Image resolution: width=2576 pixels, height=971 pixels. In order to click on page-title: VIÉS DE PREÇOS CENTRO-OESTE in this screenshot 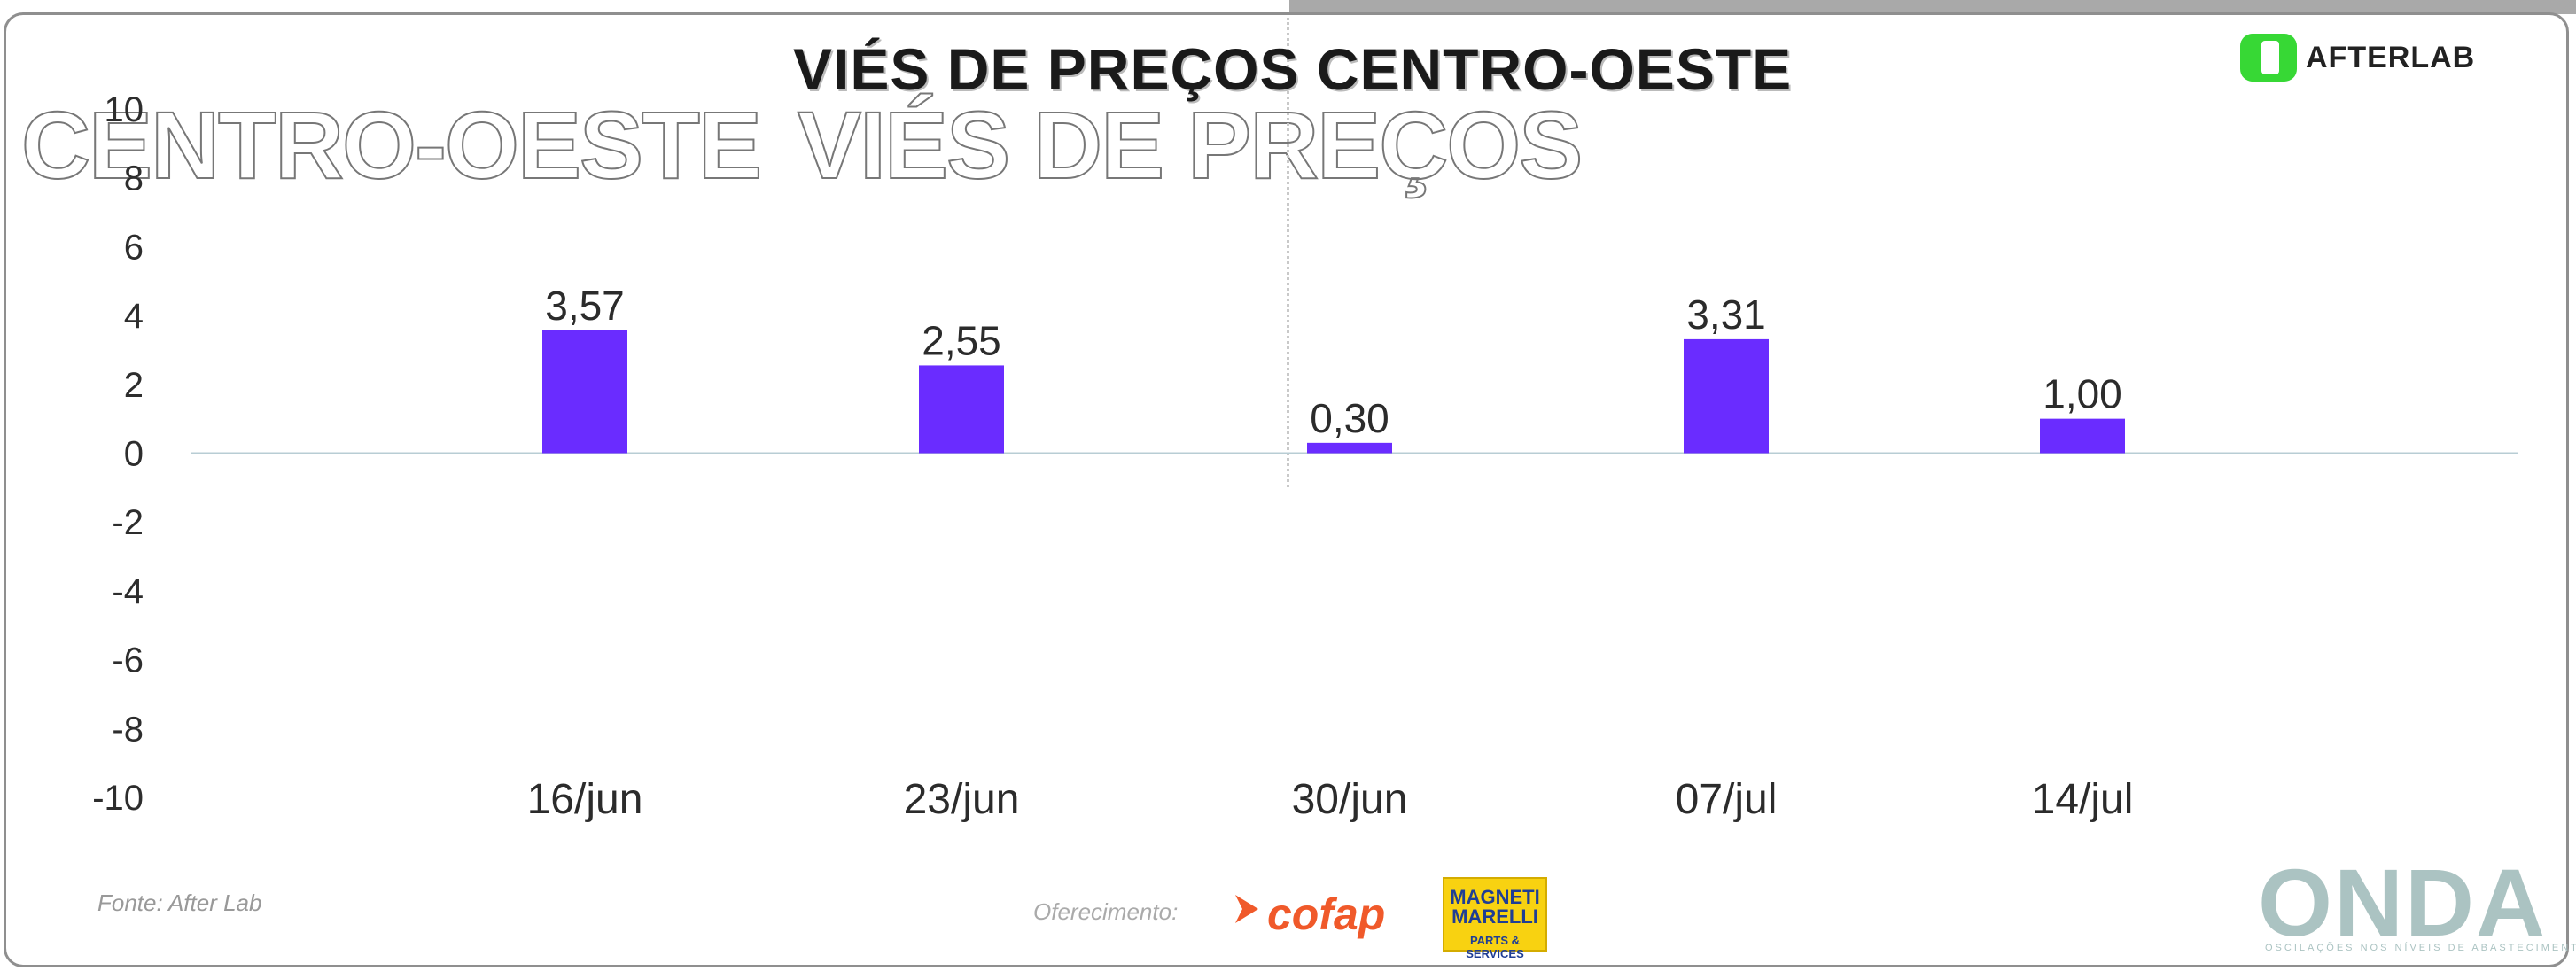, I will do `click(1293, 69)`.